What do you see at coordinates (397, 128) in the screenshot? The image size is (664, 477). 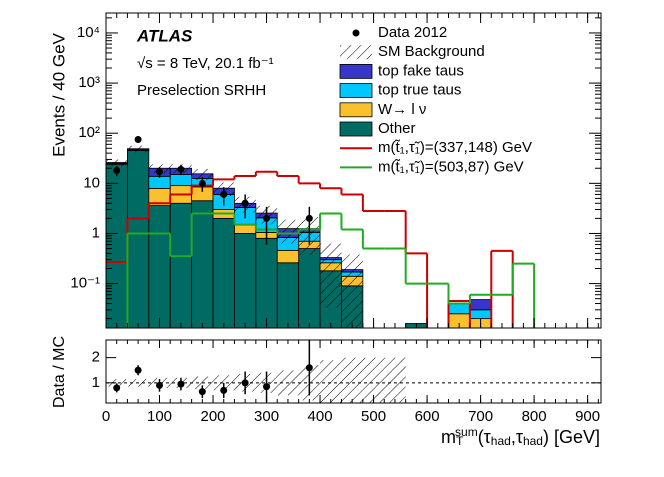 I see `legend-label: Other` at bounding box center [397, 128].